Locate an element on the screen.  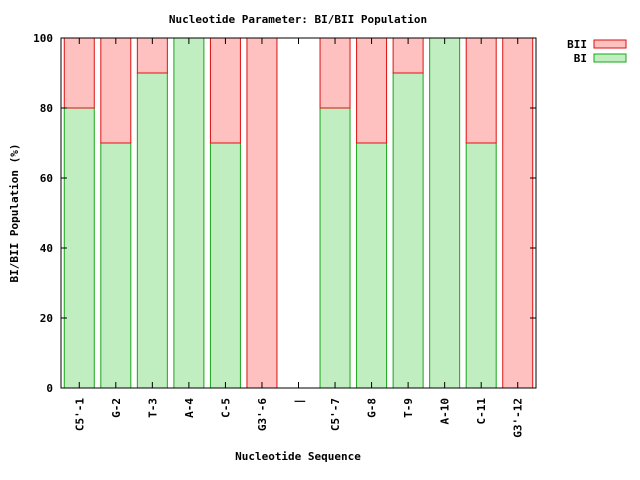
x-tick-label: G3'-12 is located at coordinates (518, 418).